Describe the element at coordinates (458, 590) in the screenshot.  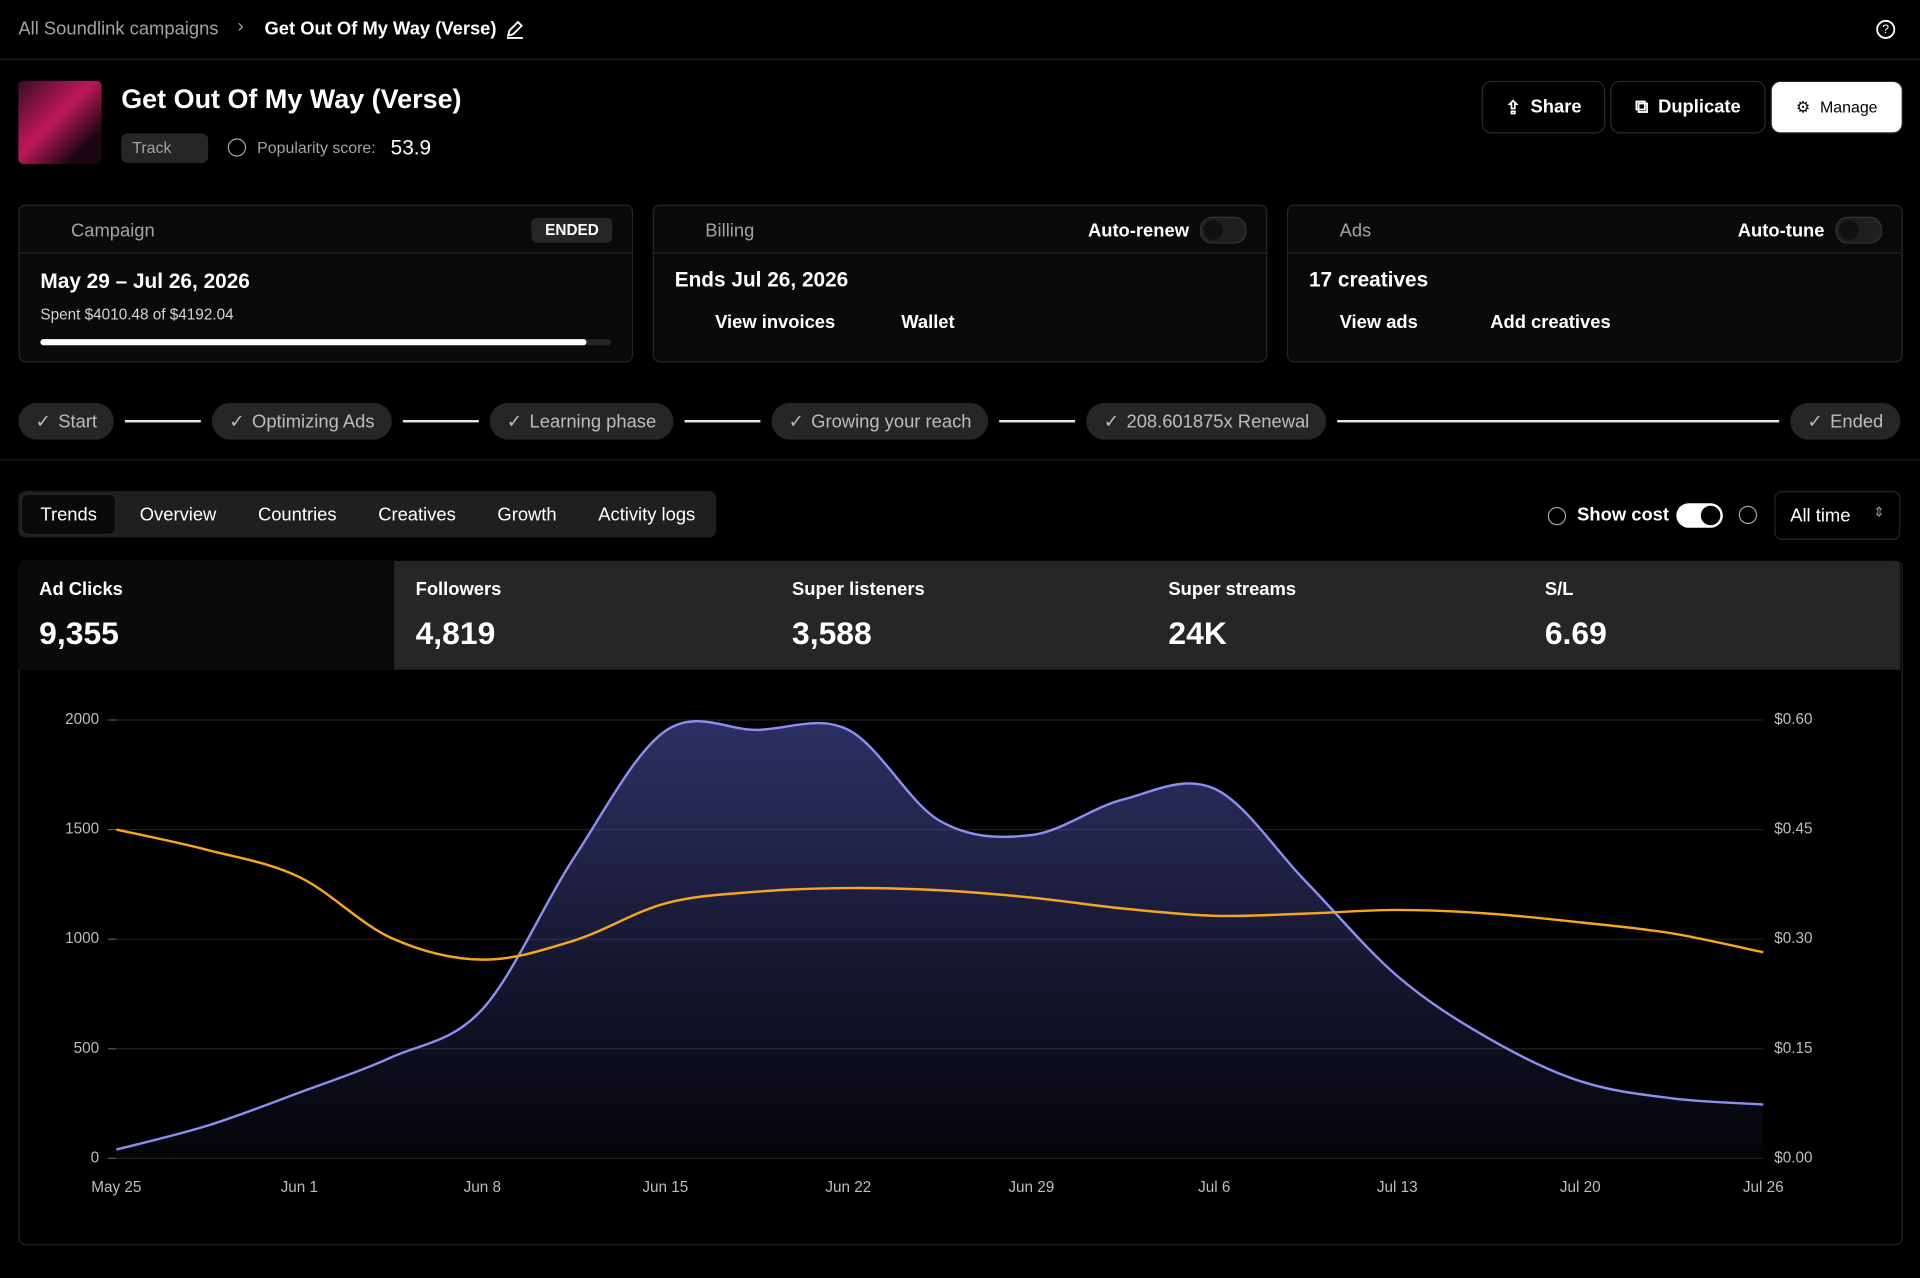
I see `metric-label: Followers` at that location.